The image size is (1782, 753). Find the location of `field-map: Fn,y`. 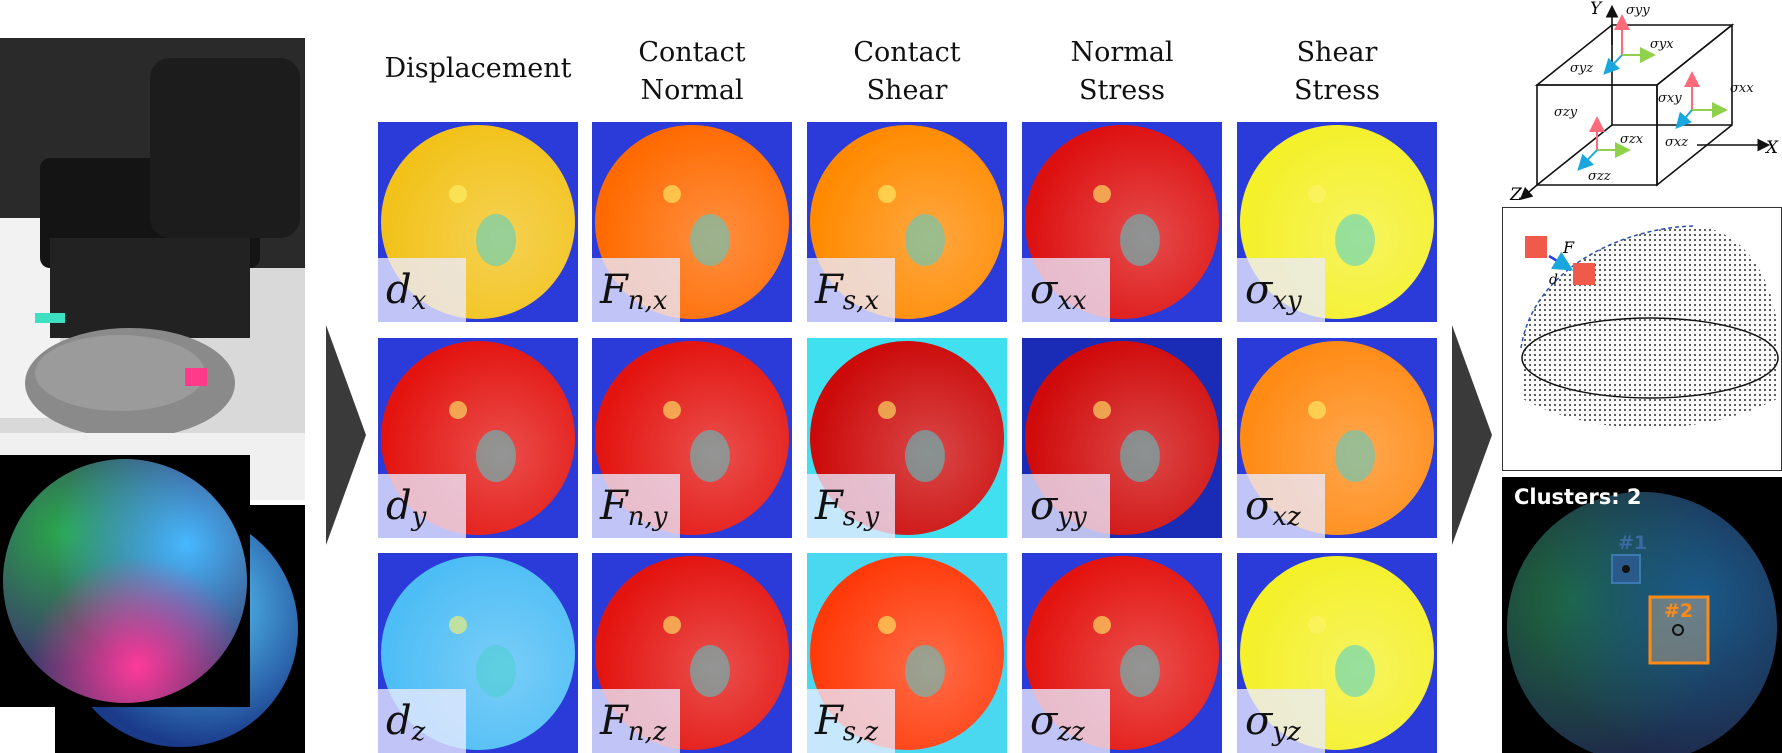

field-map: Fn,y is located at coordinates (692, 438).